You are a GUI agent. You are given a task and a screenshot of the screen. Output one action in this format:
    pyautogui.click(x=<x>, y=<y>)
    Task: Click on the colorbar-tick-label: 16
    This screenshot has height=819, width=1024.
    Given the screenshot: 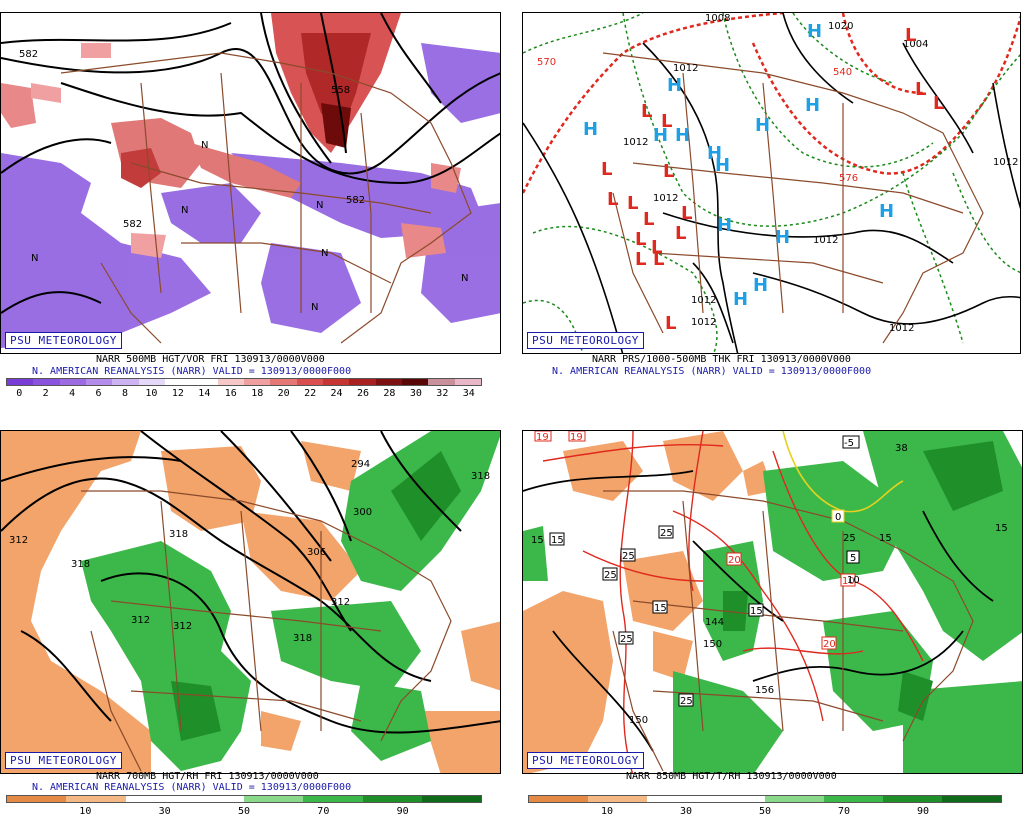 What is the action you would take?
    pyautogui.click(x=230, y=393)
    